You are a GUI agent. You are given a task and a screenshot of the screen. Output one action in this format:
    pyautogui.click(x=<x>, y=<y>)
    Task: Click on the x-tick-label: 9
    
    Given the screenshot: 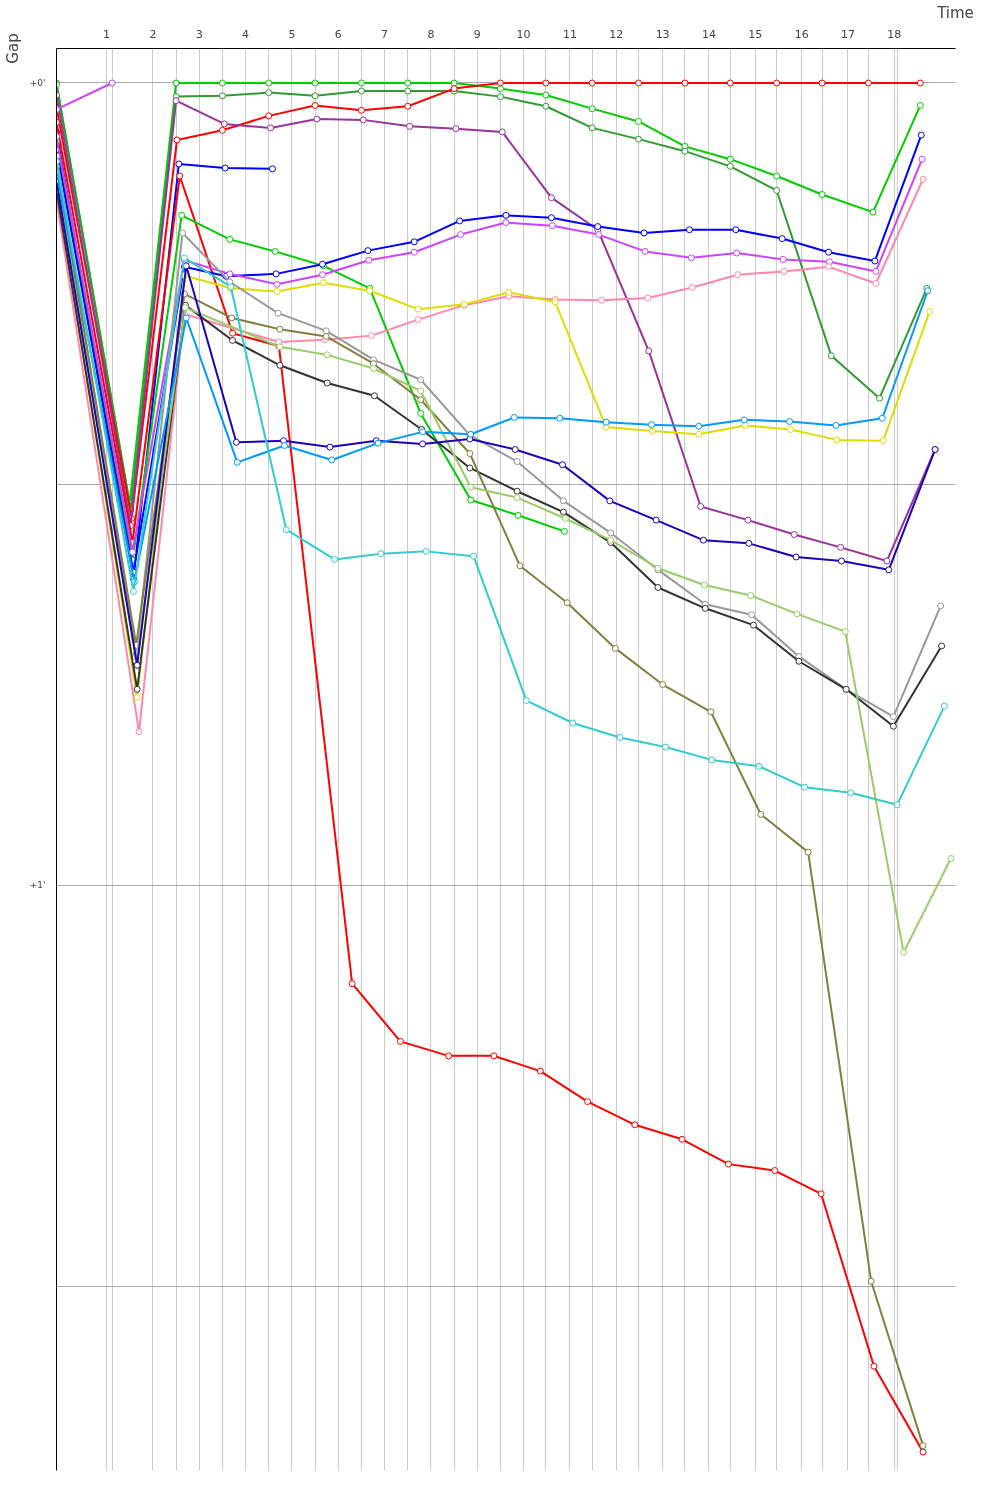 What is the action you would take?
    pyautogui.click(x=477, y=34)
    